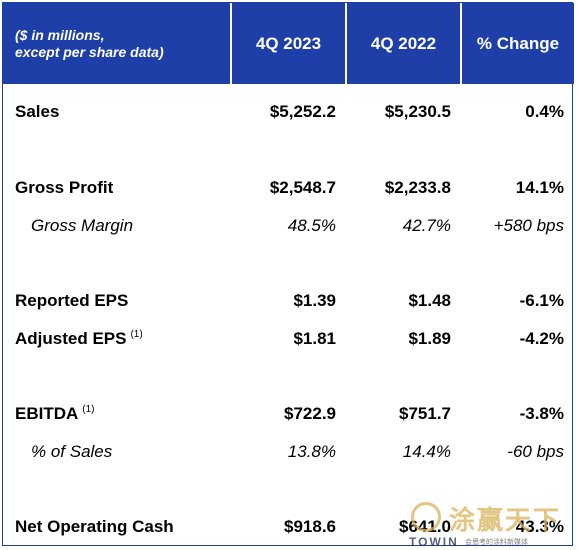 The width and height of the screenshot is (579, 550). I want to click on cell-4q-2023: $2,548.7, so click(302, 187).